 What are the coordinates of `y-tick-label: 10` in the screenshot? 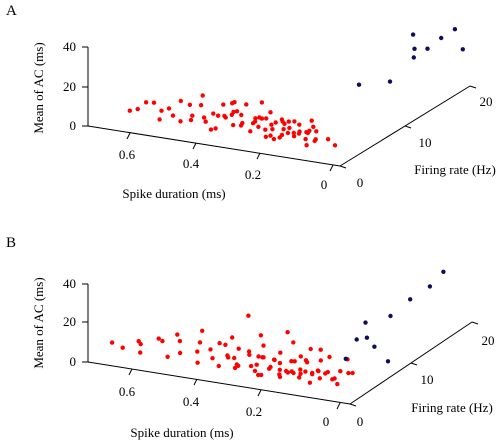 It's located at (427, 379).